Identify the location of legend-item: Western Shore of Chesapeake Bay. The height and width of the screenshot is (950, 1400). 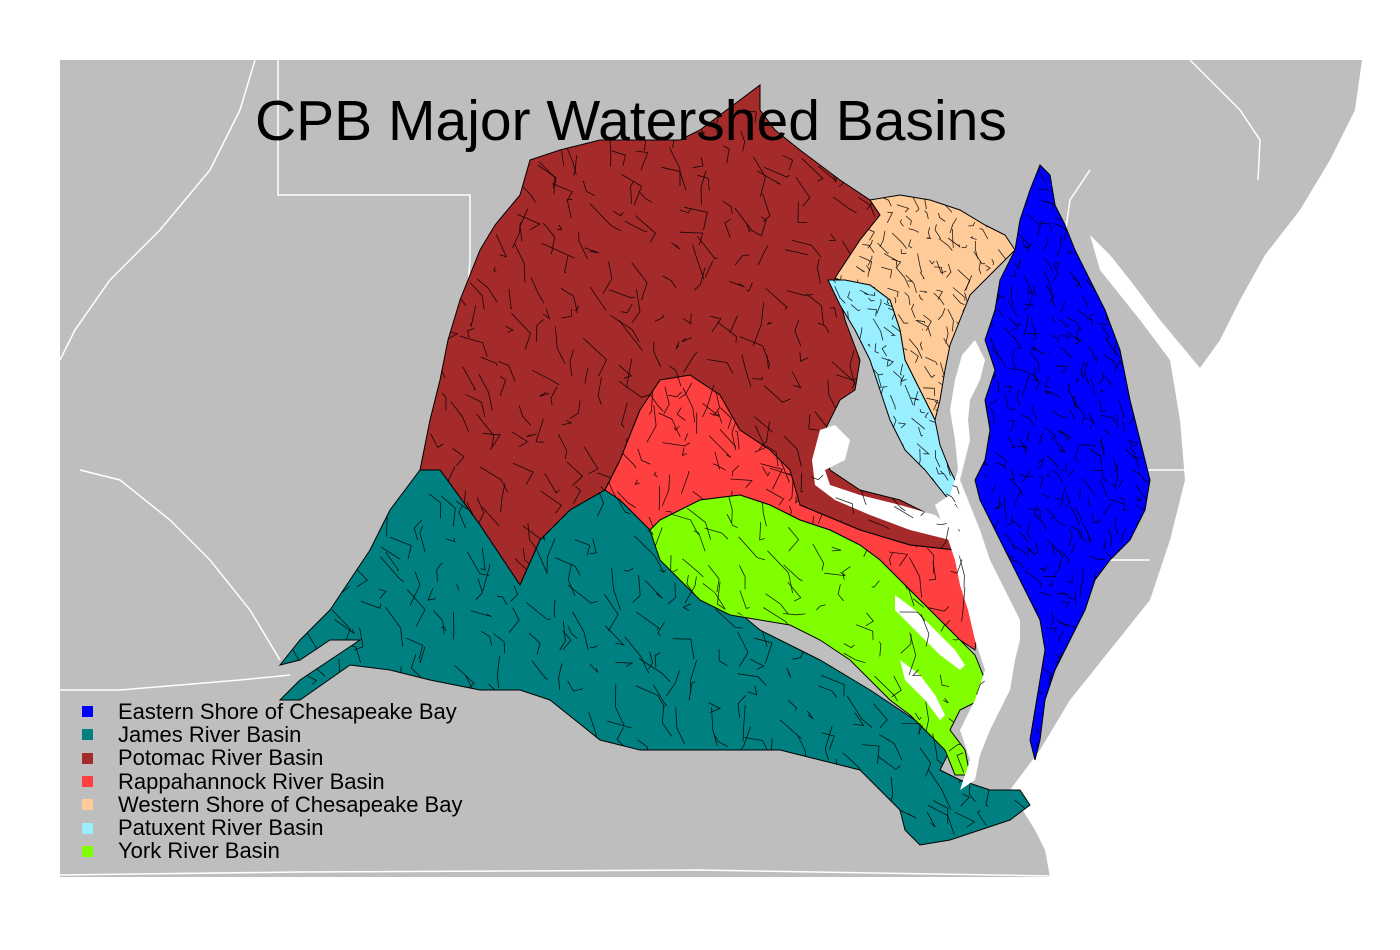
(271, 804).